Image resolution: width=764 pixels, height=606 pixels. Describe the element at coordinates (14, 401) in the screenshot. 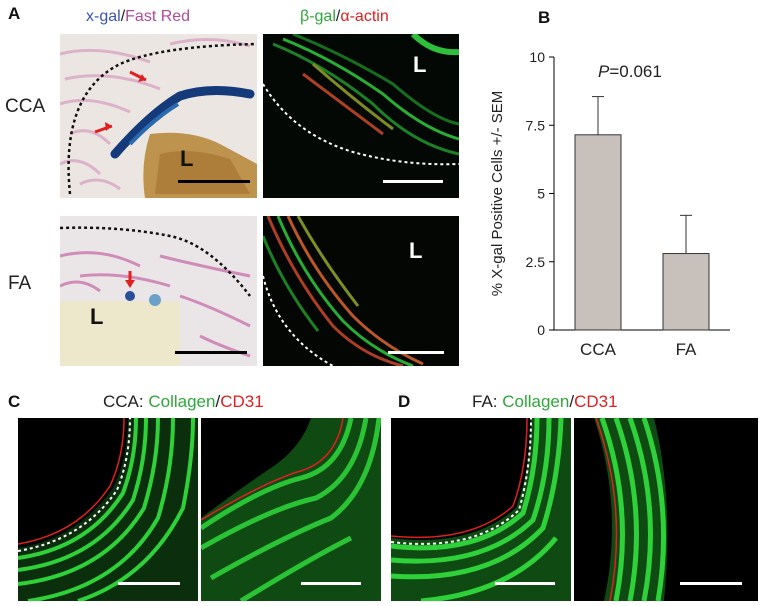

I see `panel-c-letter: C` at that location.